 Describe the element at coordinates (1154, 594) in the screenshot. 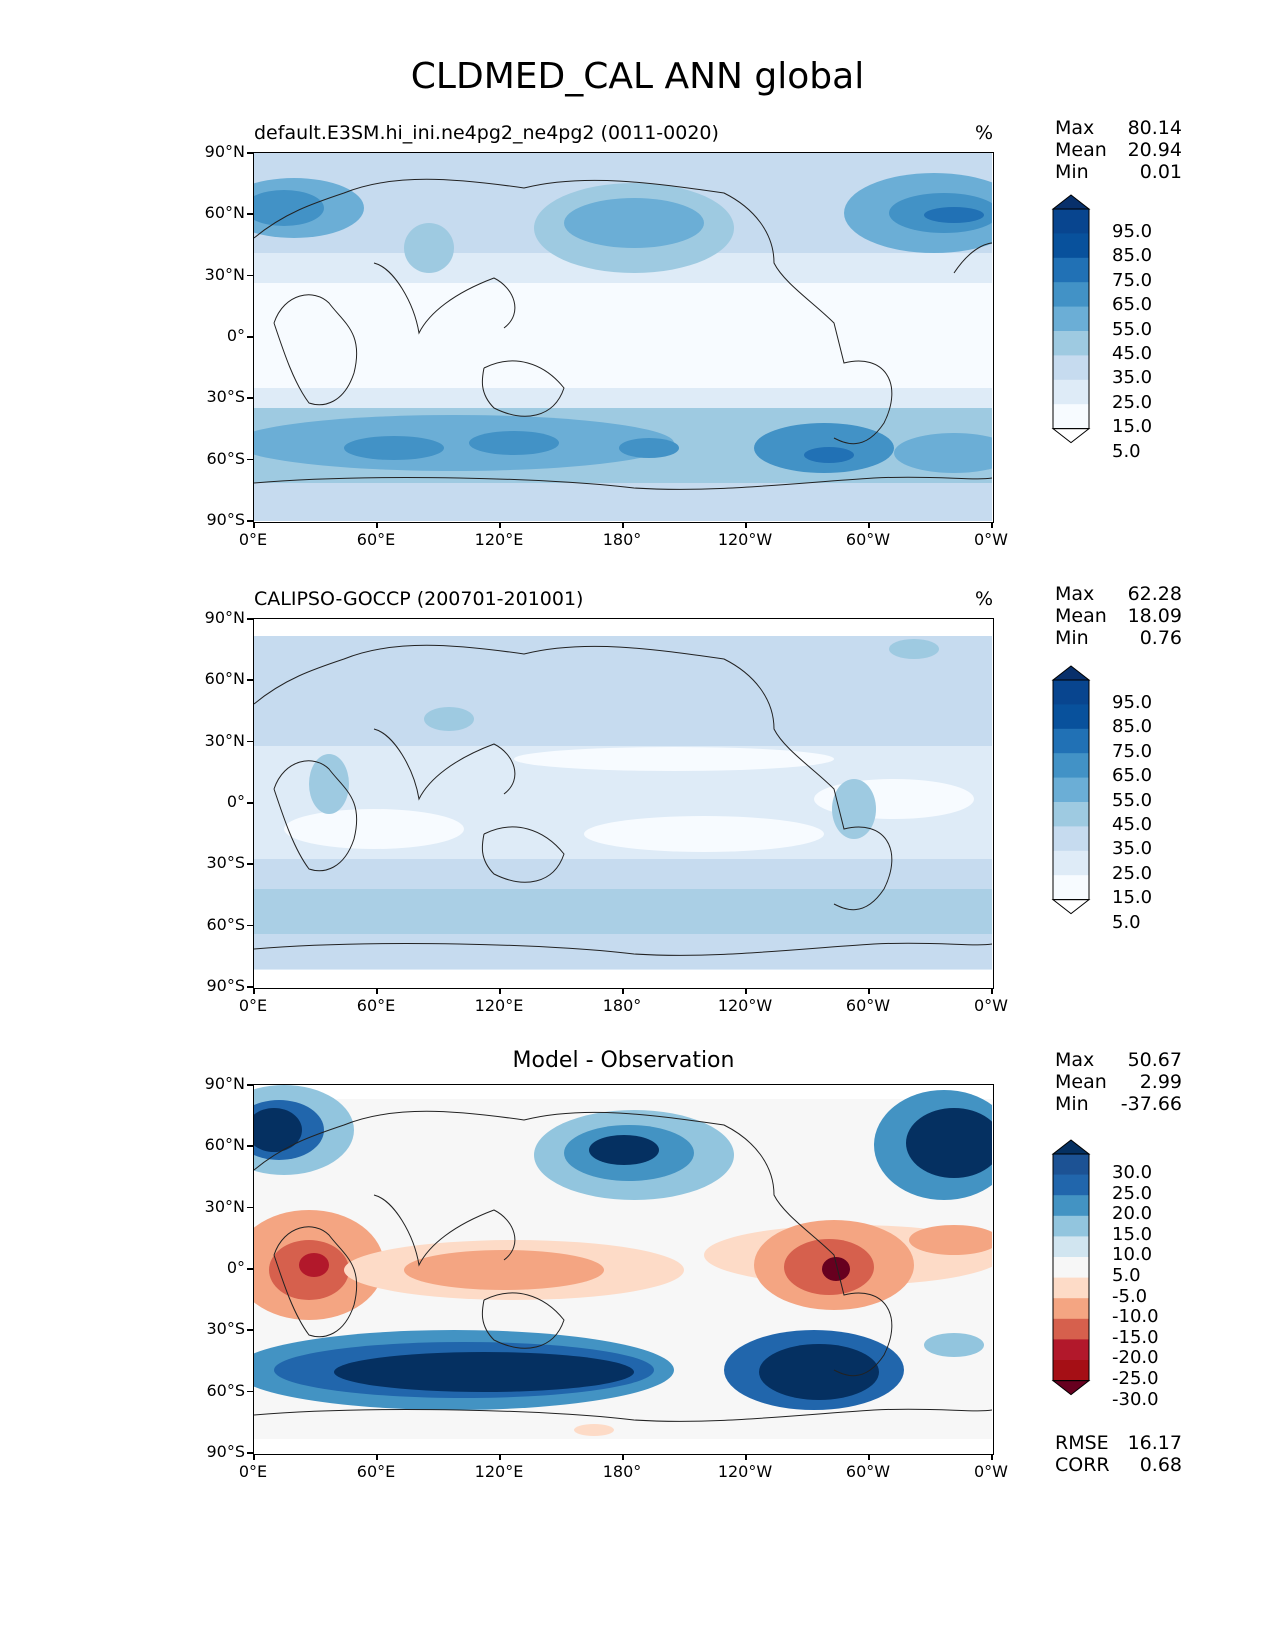

I see `max-value: 62.28` at that location.